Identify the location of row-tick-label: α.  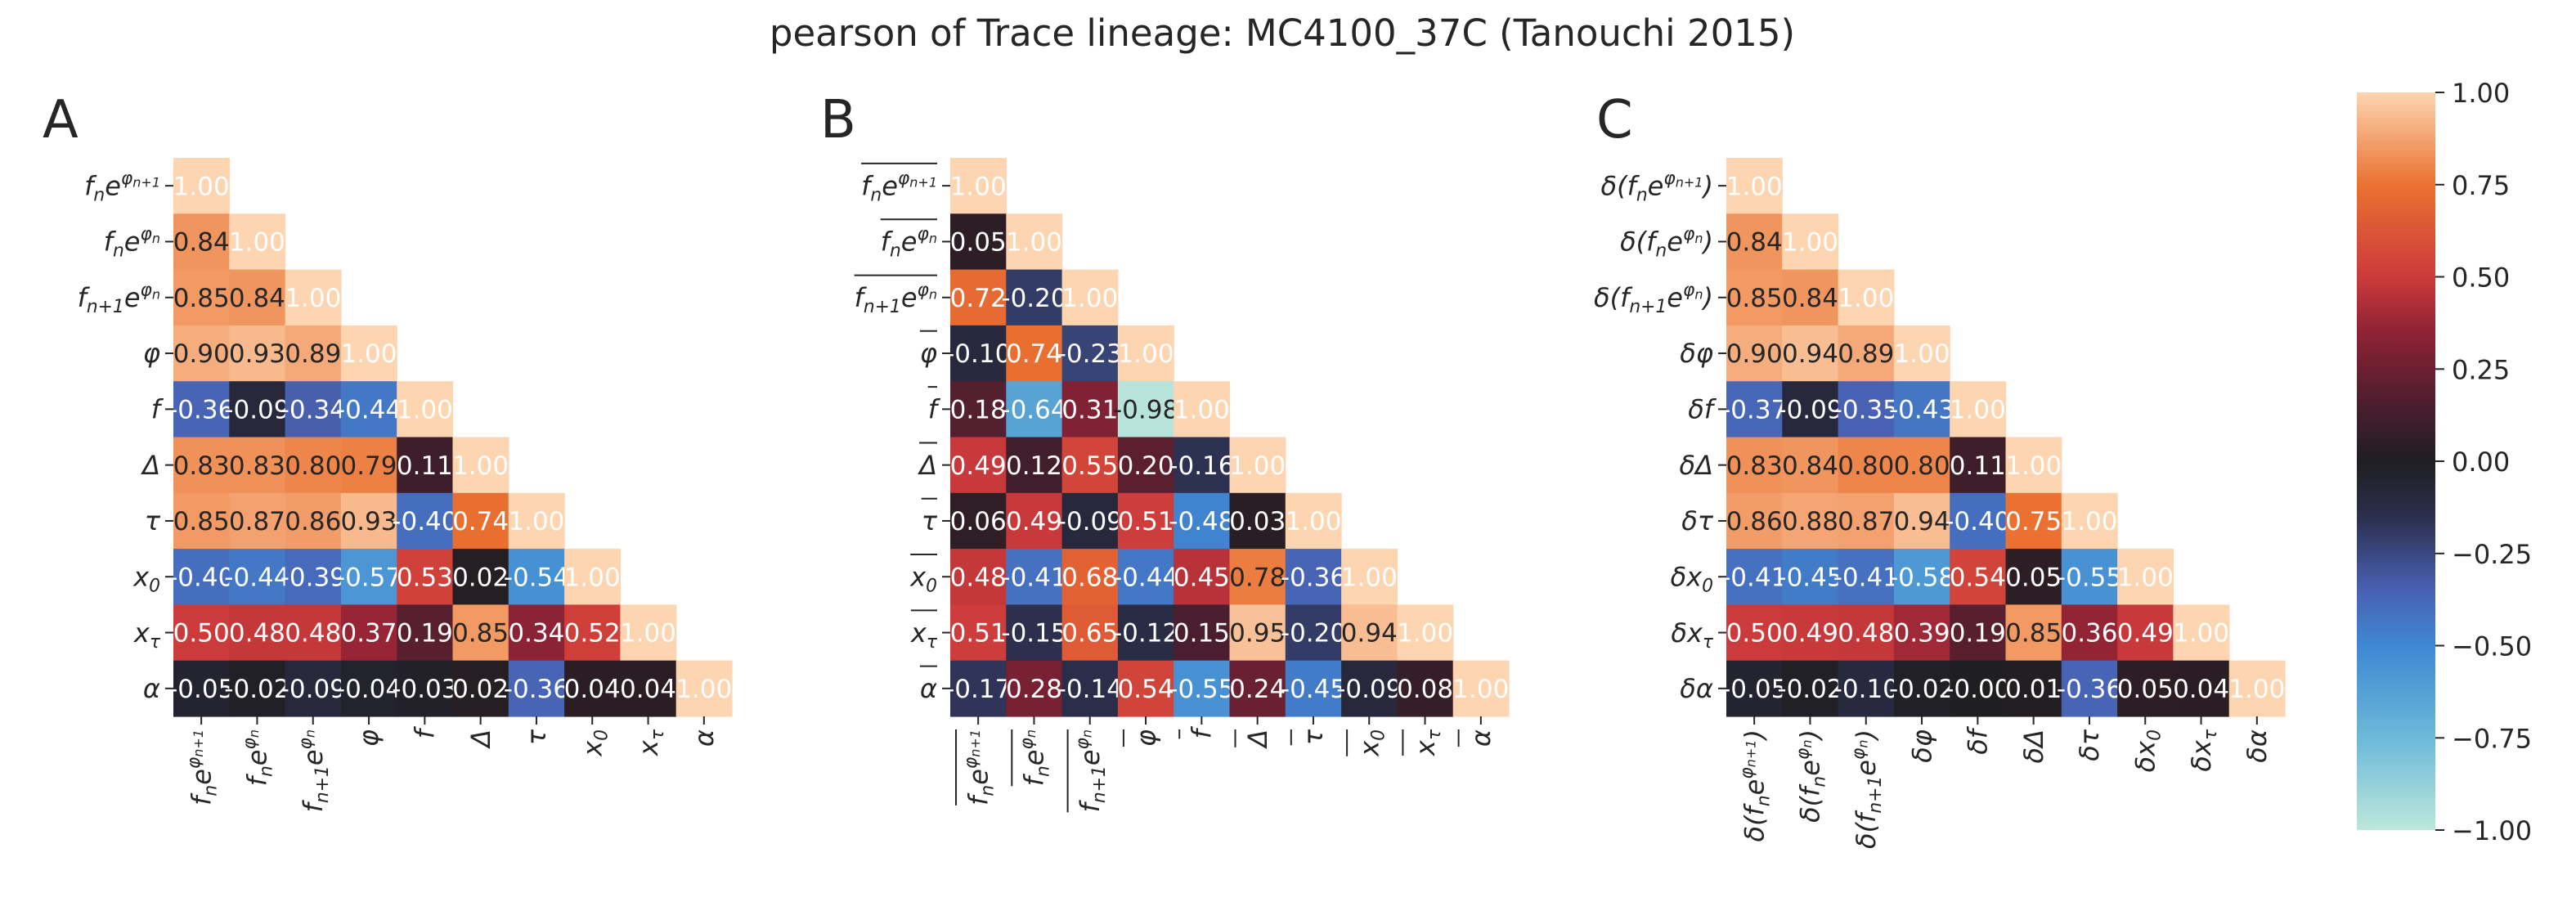
(151, 689).